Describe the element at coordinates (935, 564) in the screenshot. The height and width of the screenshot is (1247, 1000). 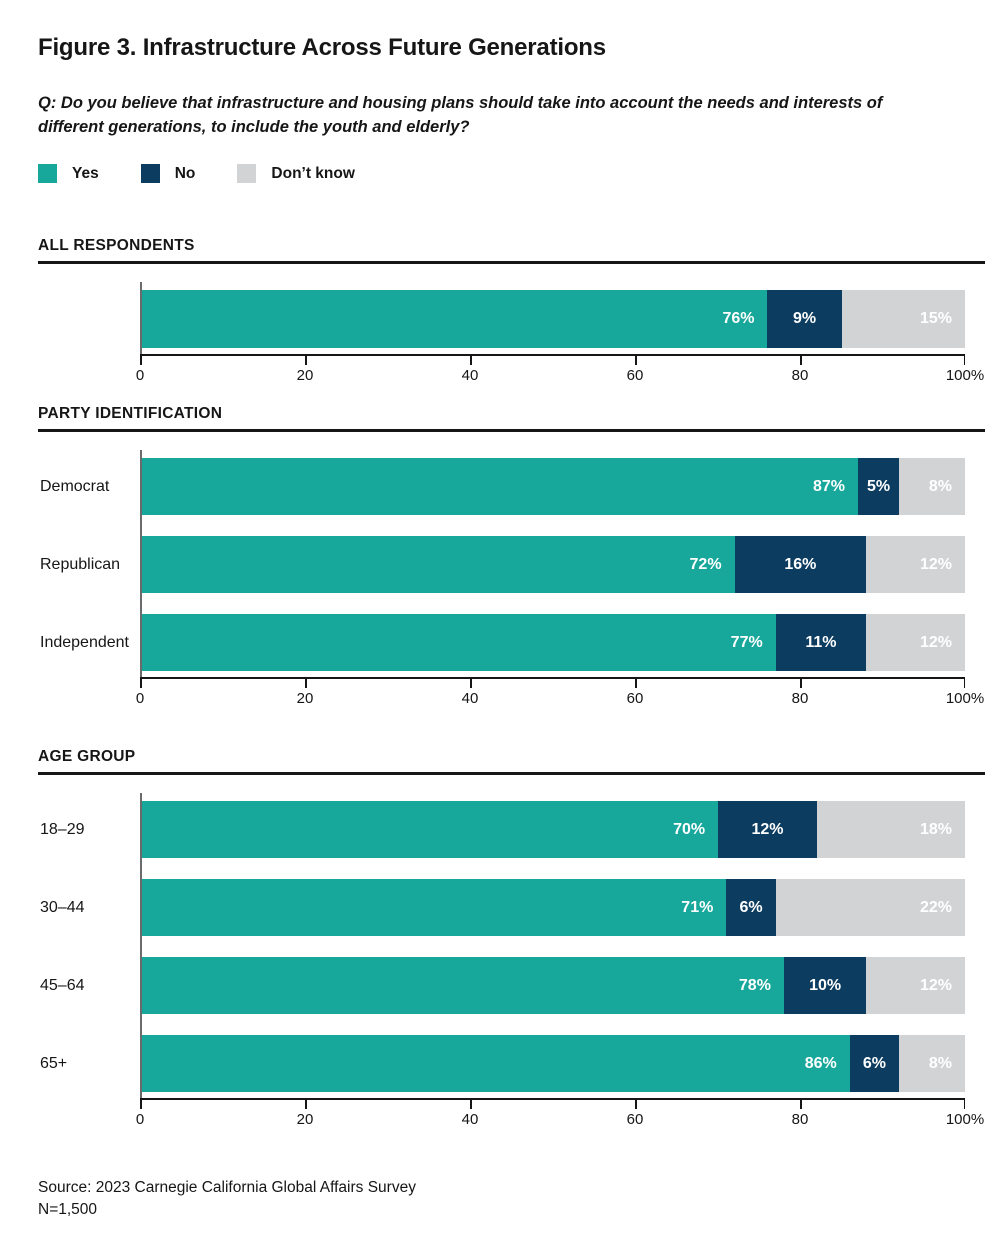
I see `segment-value-label-dont-know: 12%` at that location.